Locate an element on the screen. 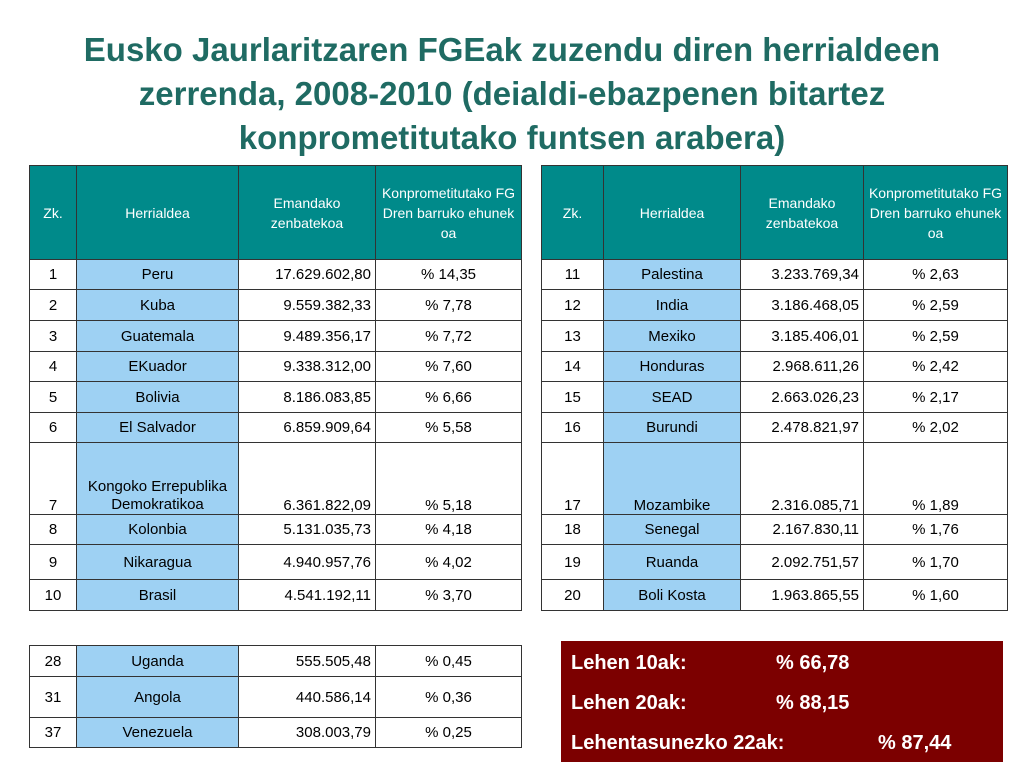  row-amount: 3.185.406,01 is located at coordinates (802, 336).